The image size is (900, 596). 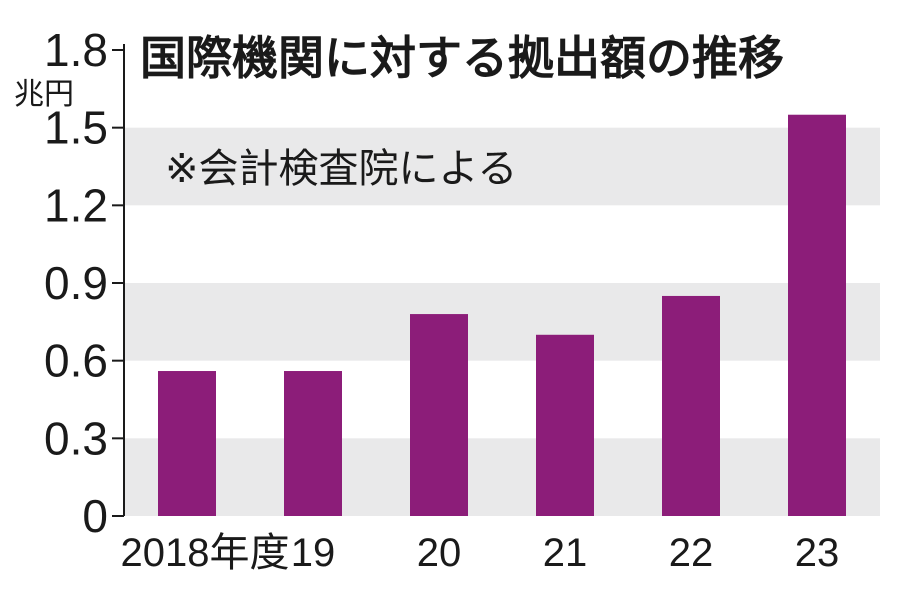 What do you see at coordinates (76, 283) in the screenshot?
I see `y-tick-label: 0.9` at bounding box center [76, 283].